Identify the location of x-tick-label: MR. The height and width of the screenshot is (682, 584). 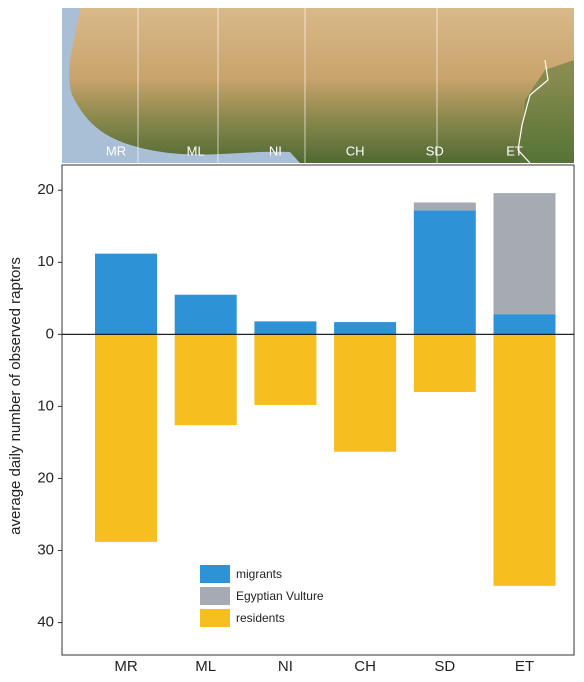
(125, 666).